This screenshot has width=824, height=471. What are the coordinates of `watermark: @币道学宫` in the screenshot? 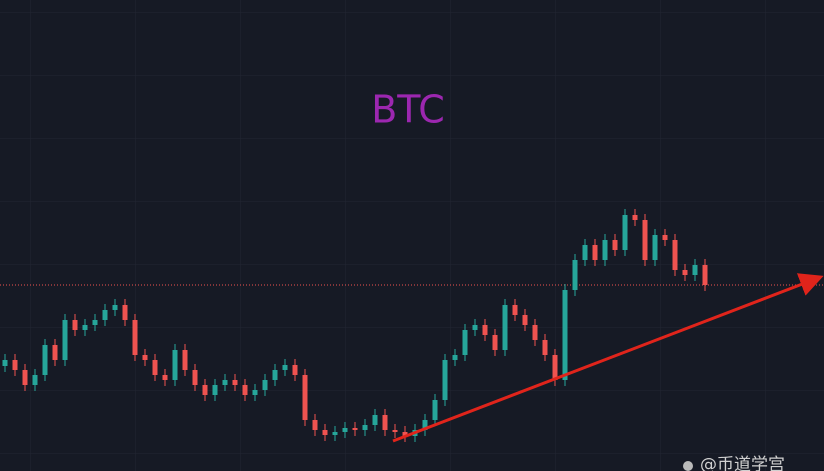 It's located at (742, 463).